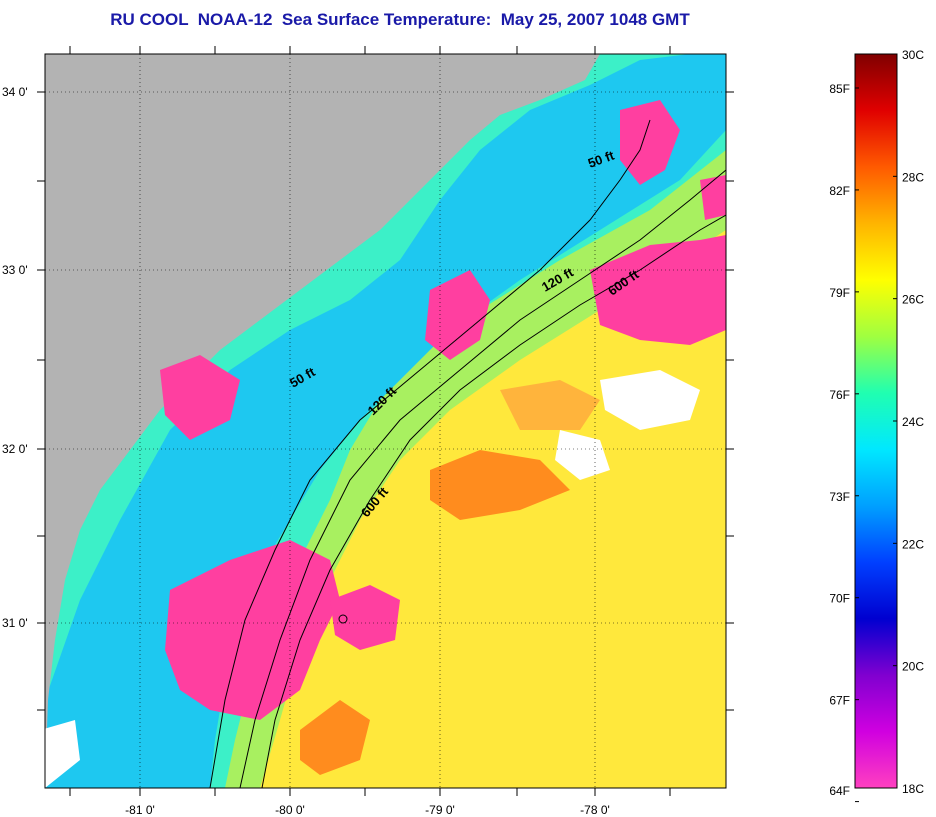 The image size is (936, 817). Describe the element at coordinates (839, 497) in the screenshot. I see `colorbar-fahrenheit-label: 73F` at that location.